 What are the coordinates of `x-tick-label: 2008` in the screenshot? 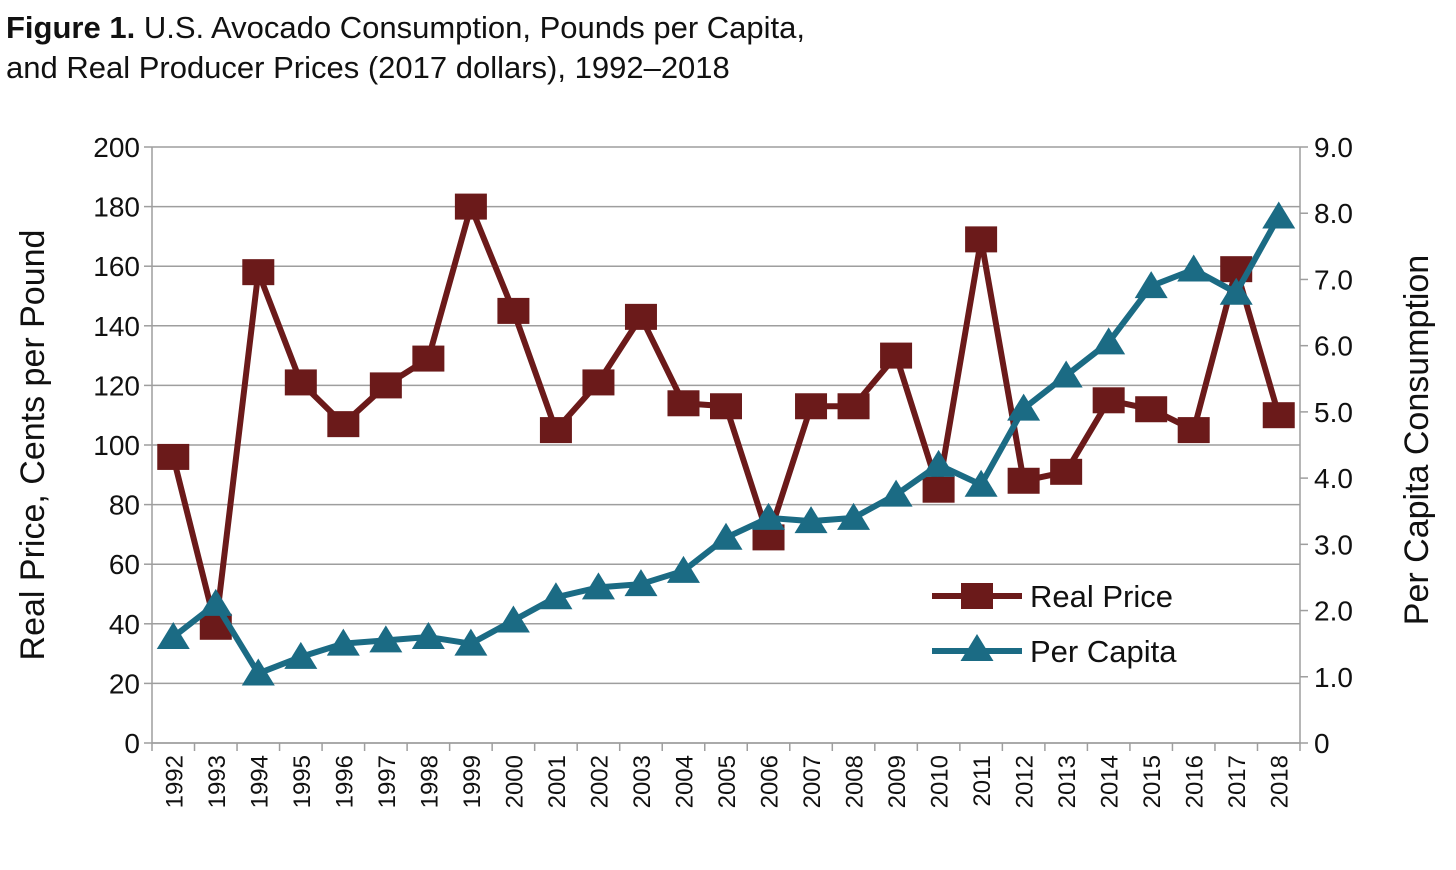 It's located at (855, 781).